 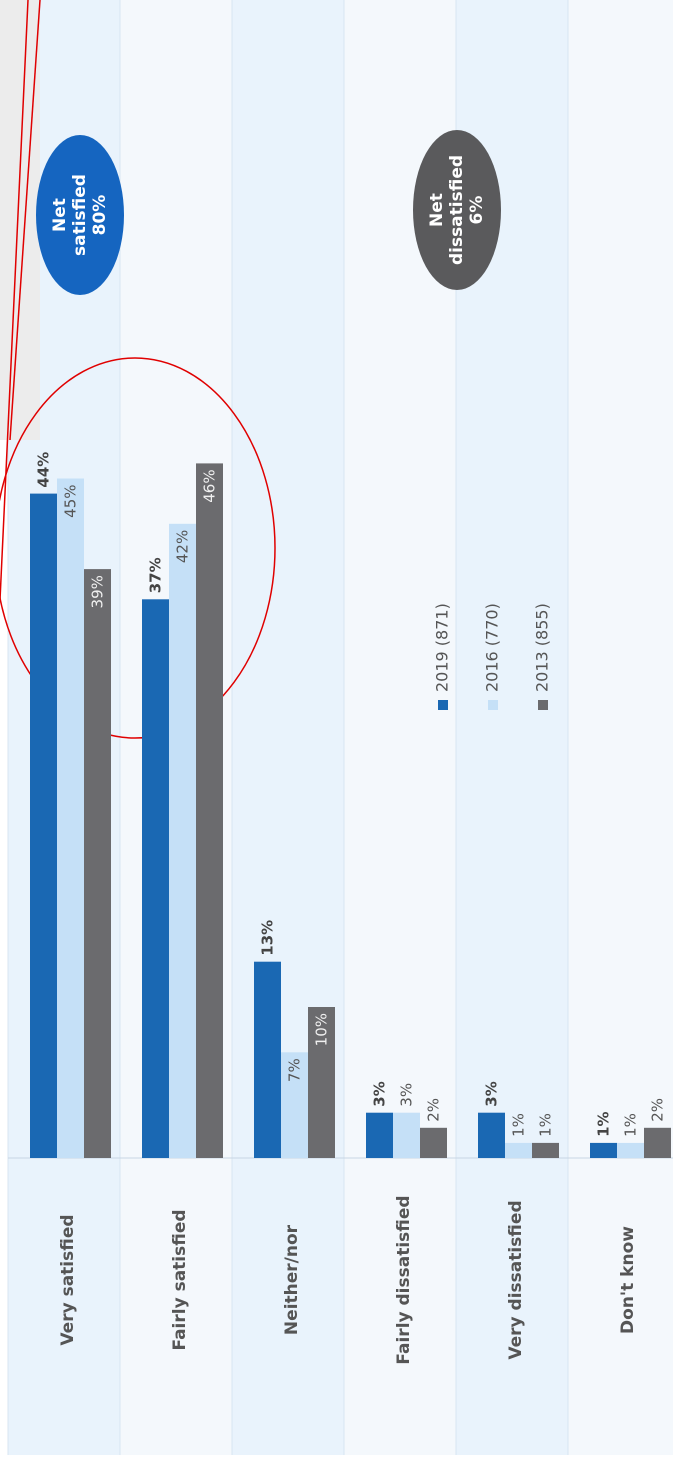 What do you see at coordinates (295, 1070) in the screenshot?
I see `value-label: 7%` at bounding box center [295, 1070].